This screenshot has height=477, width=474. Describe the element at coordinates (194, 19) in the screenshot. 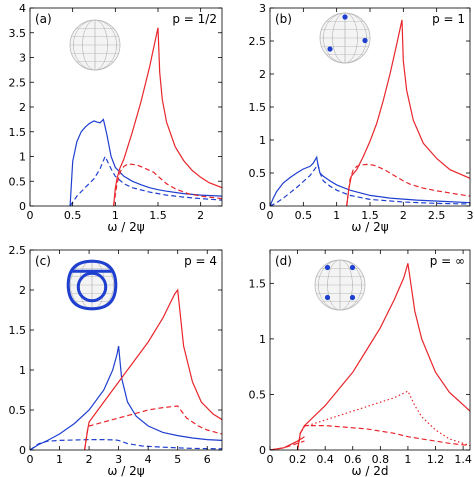

I see `p-annotation: p = 1/2` at that location.